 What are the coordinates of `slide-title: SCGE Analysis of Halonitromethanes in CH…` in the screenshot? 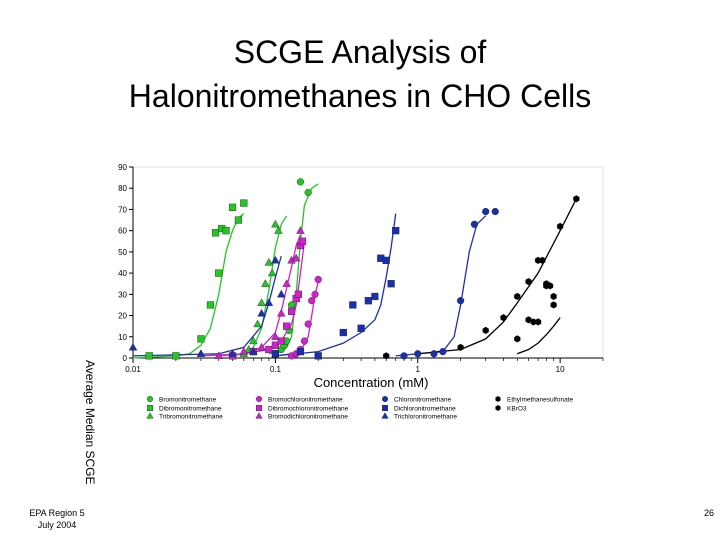 It's located at (360, 74).